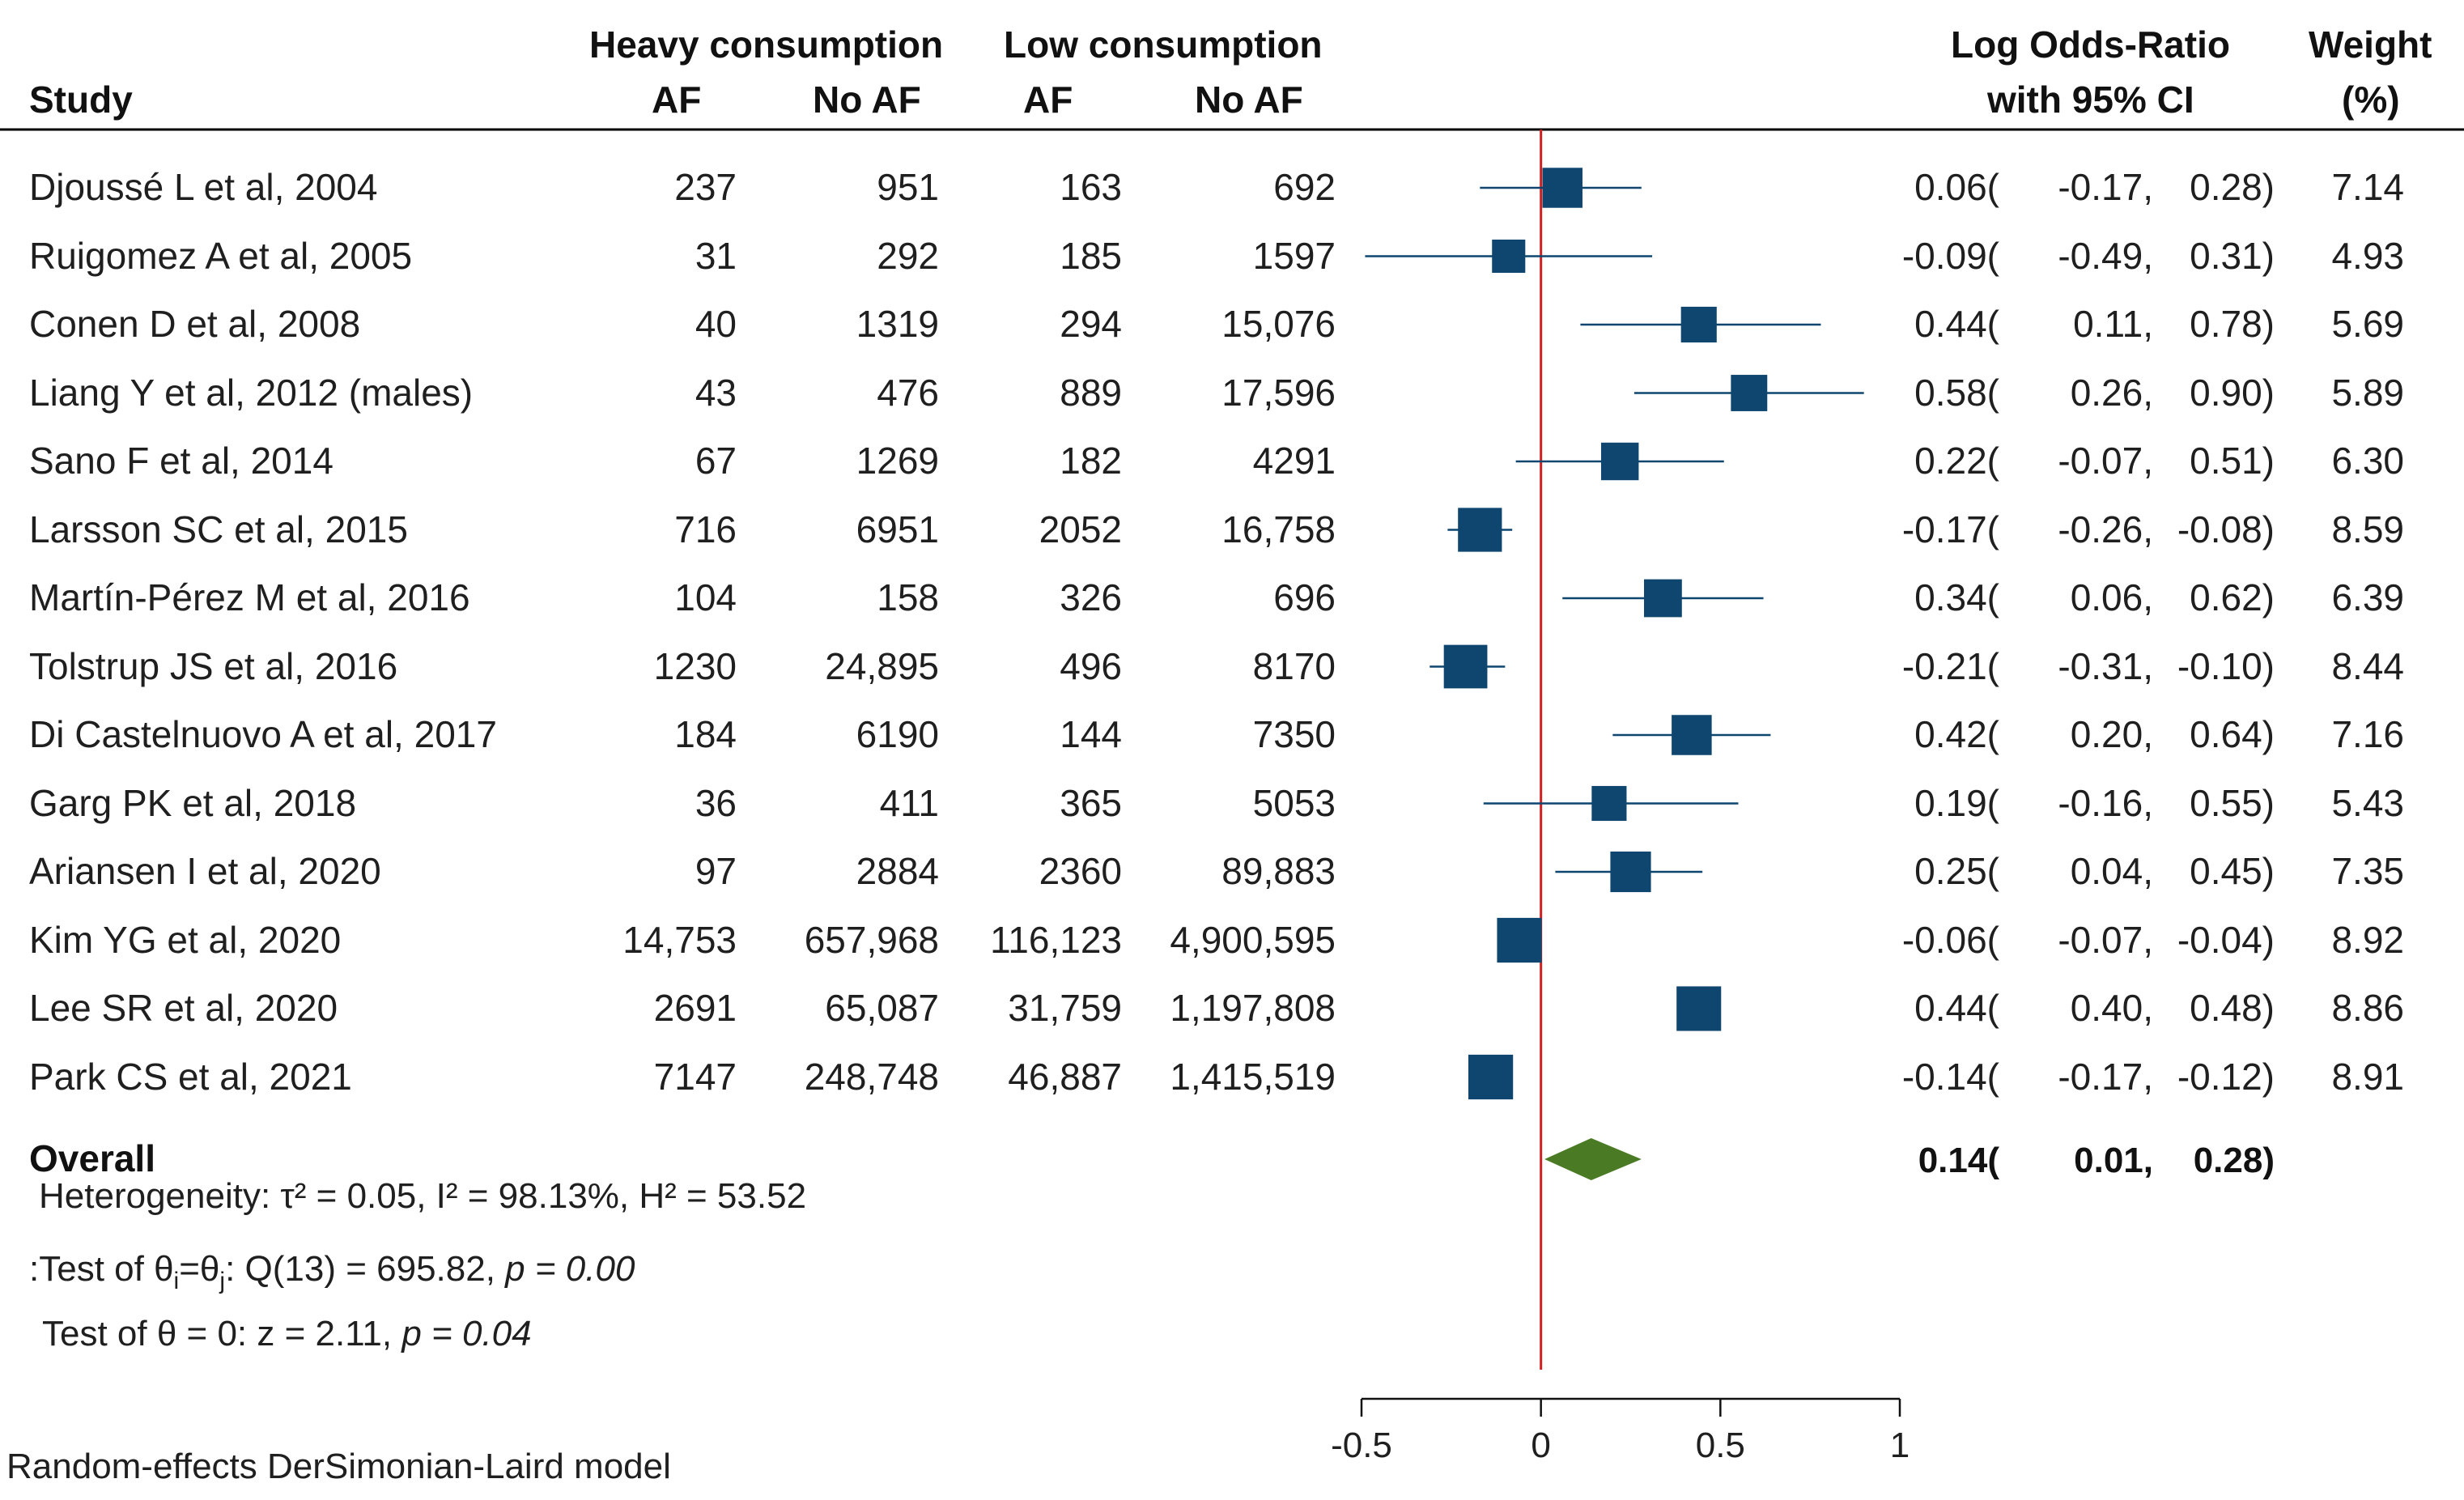  Describe the element at coordinates (882, 665) in the screenshot. I see `heavy-noaf-value: 24,895` at that location.